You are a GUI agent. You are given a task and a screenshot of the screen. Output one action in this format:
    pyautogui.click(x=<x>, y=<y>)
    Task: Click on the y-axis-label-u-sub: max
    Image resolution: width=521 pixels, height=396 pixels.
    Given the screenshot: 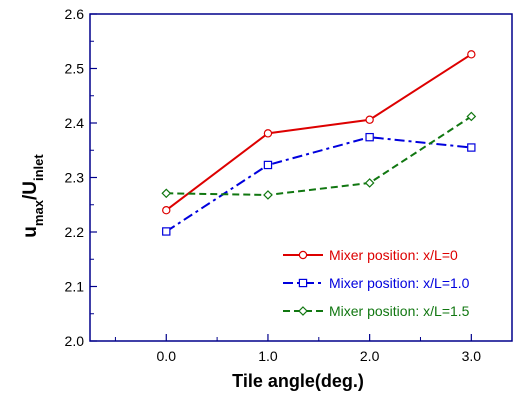 What is the action you would take?
    pyautogui.click(x=38, y=212)
    